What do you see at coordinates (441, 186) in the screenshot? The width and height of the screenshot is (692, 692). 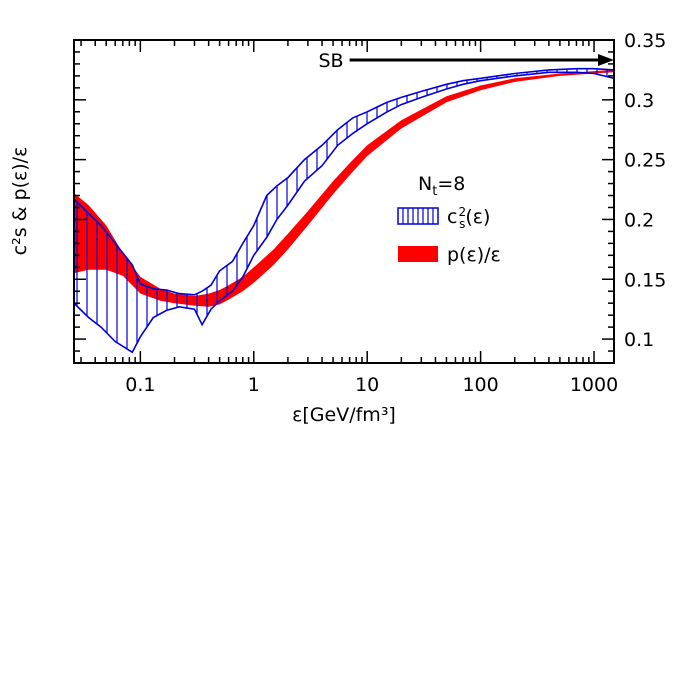 I see `legend-header: Nt=8` at bounding box center [441, 186].